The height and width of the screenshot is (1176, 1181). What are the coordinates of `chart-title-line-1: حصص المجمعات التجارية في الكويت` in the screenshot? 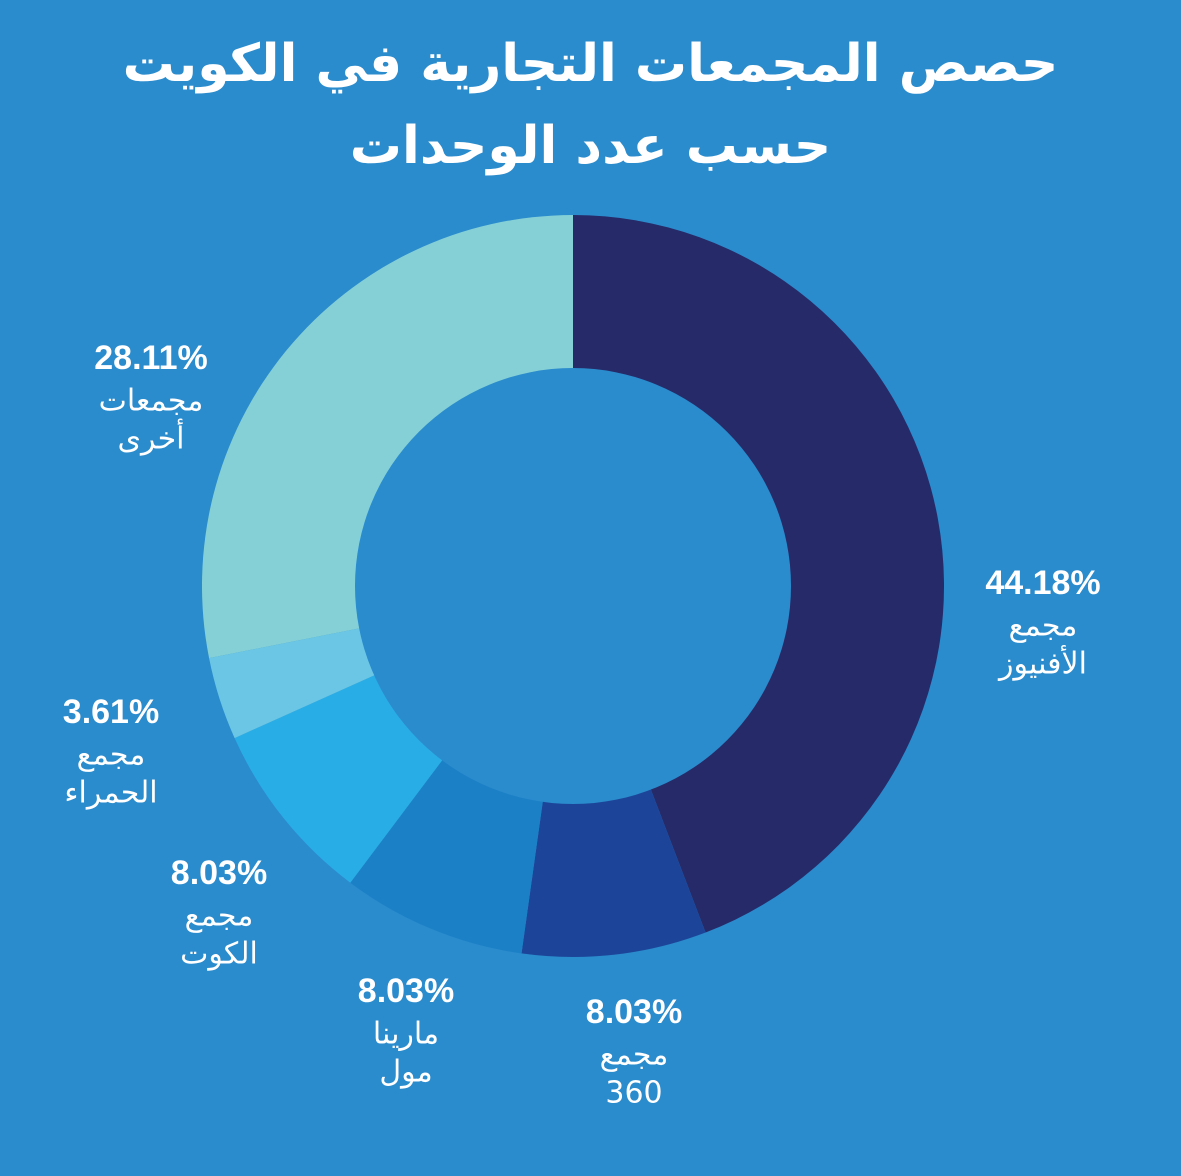 It's located at (590, 64).